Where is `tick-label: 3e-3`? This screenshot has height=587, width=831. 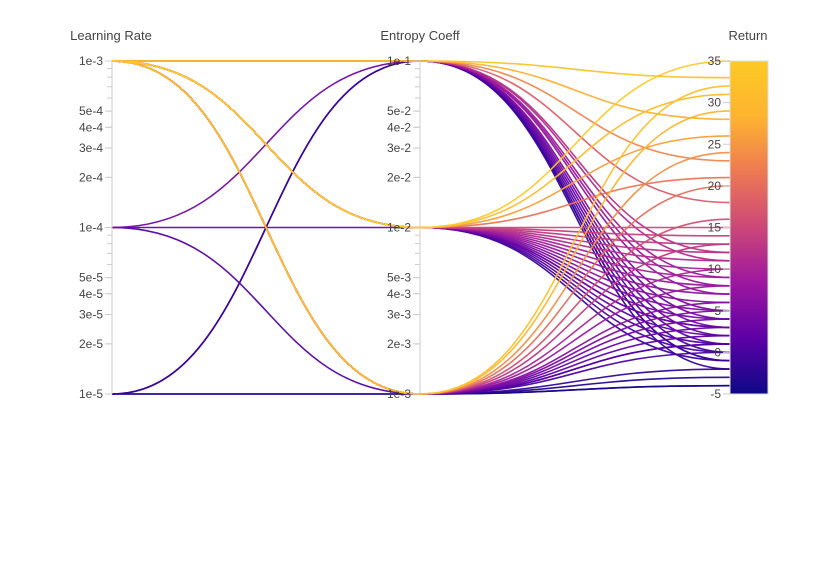 tick-label: 3e-3 is located at coordinates (399, 315).